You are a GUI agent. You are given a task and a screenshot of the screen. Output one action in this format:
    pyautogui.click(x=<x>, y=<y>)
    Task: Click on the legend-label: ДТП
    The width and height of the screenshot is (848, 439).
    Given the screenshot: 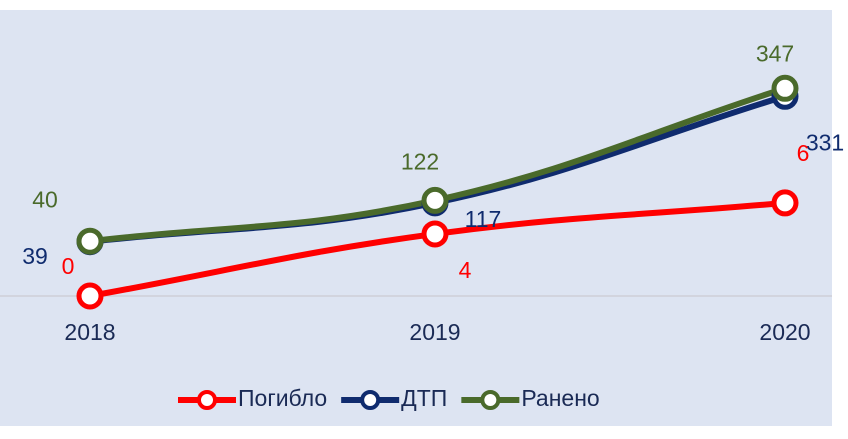 What is the action you would take?
    pyautogui.click(x=424, y=398)
    